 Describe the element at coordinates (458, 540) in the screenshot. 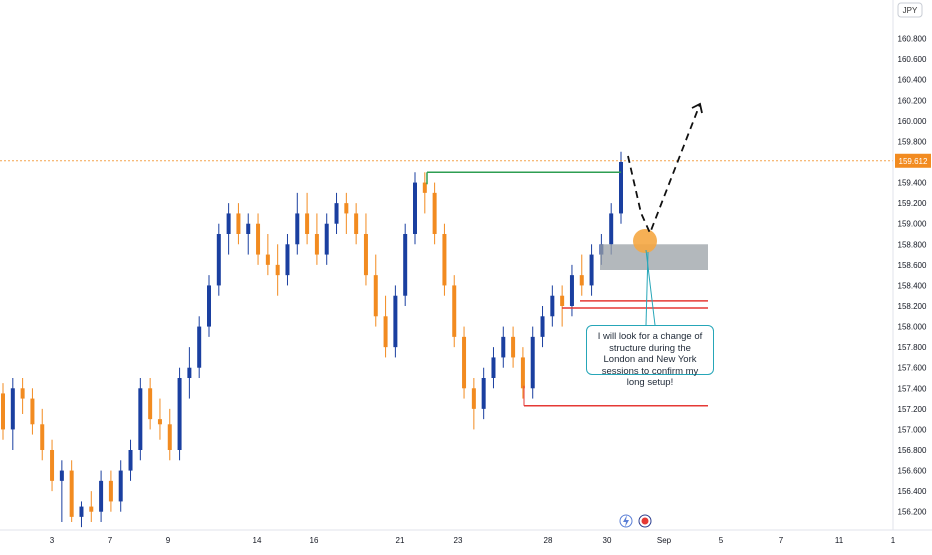

I see `x-tick-label: 23` at that location.